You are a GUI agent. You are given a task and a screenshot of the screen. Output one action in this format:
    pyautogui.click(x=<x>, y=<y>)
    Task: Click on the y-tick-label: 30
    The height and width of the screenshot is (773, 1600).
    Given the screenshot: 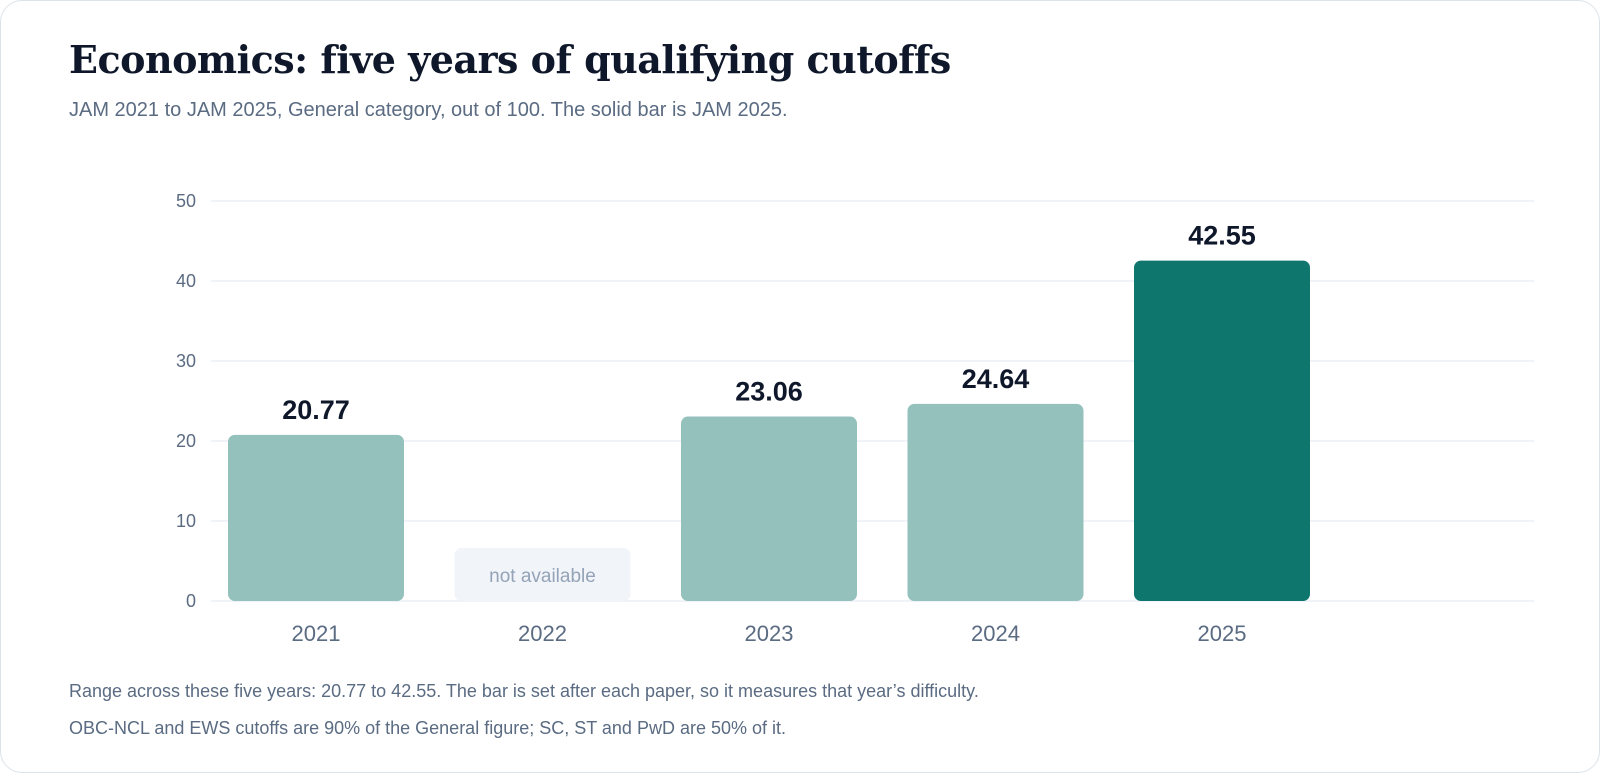 What is the action you would take?
    pyautogui.click(x=186, y=361)
    